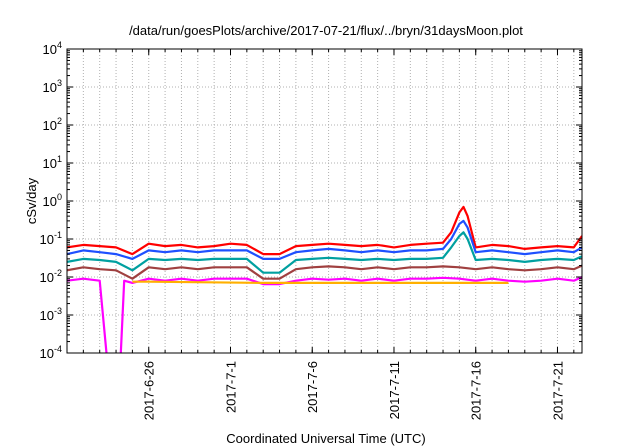 The height and width of the screenshot is (448, 640). I want to click on x-axis-label: Coordinated Universal Time (UTC), so click(325, 438).